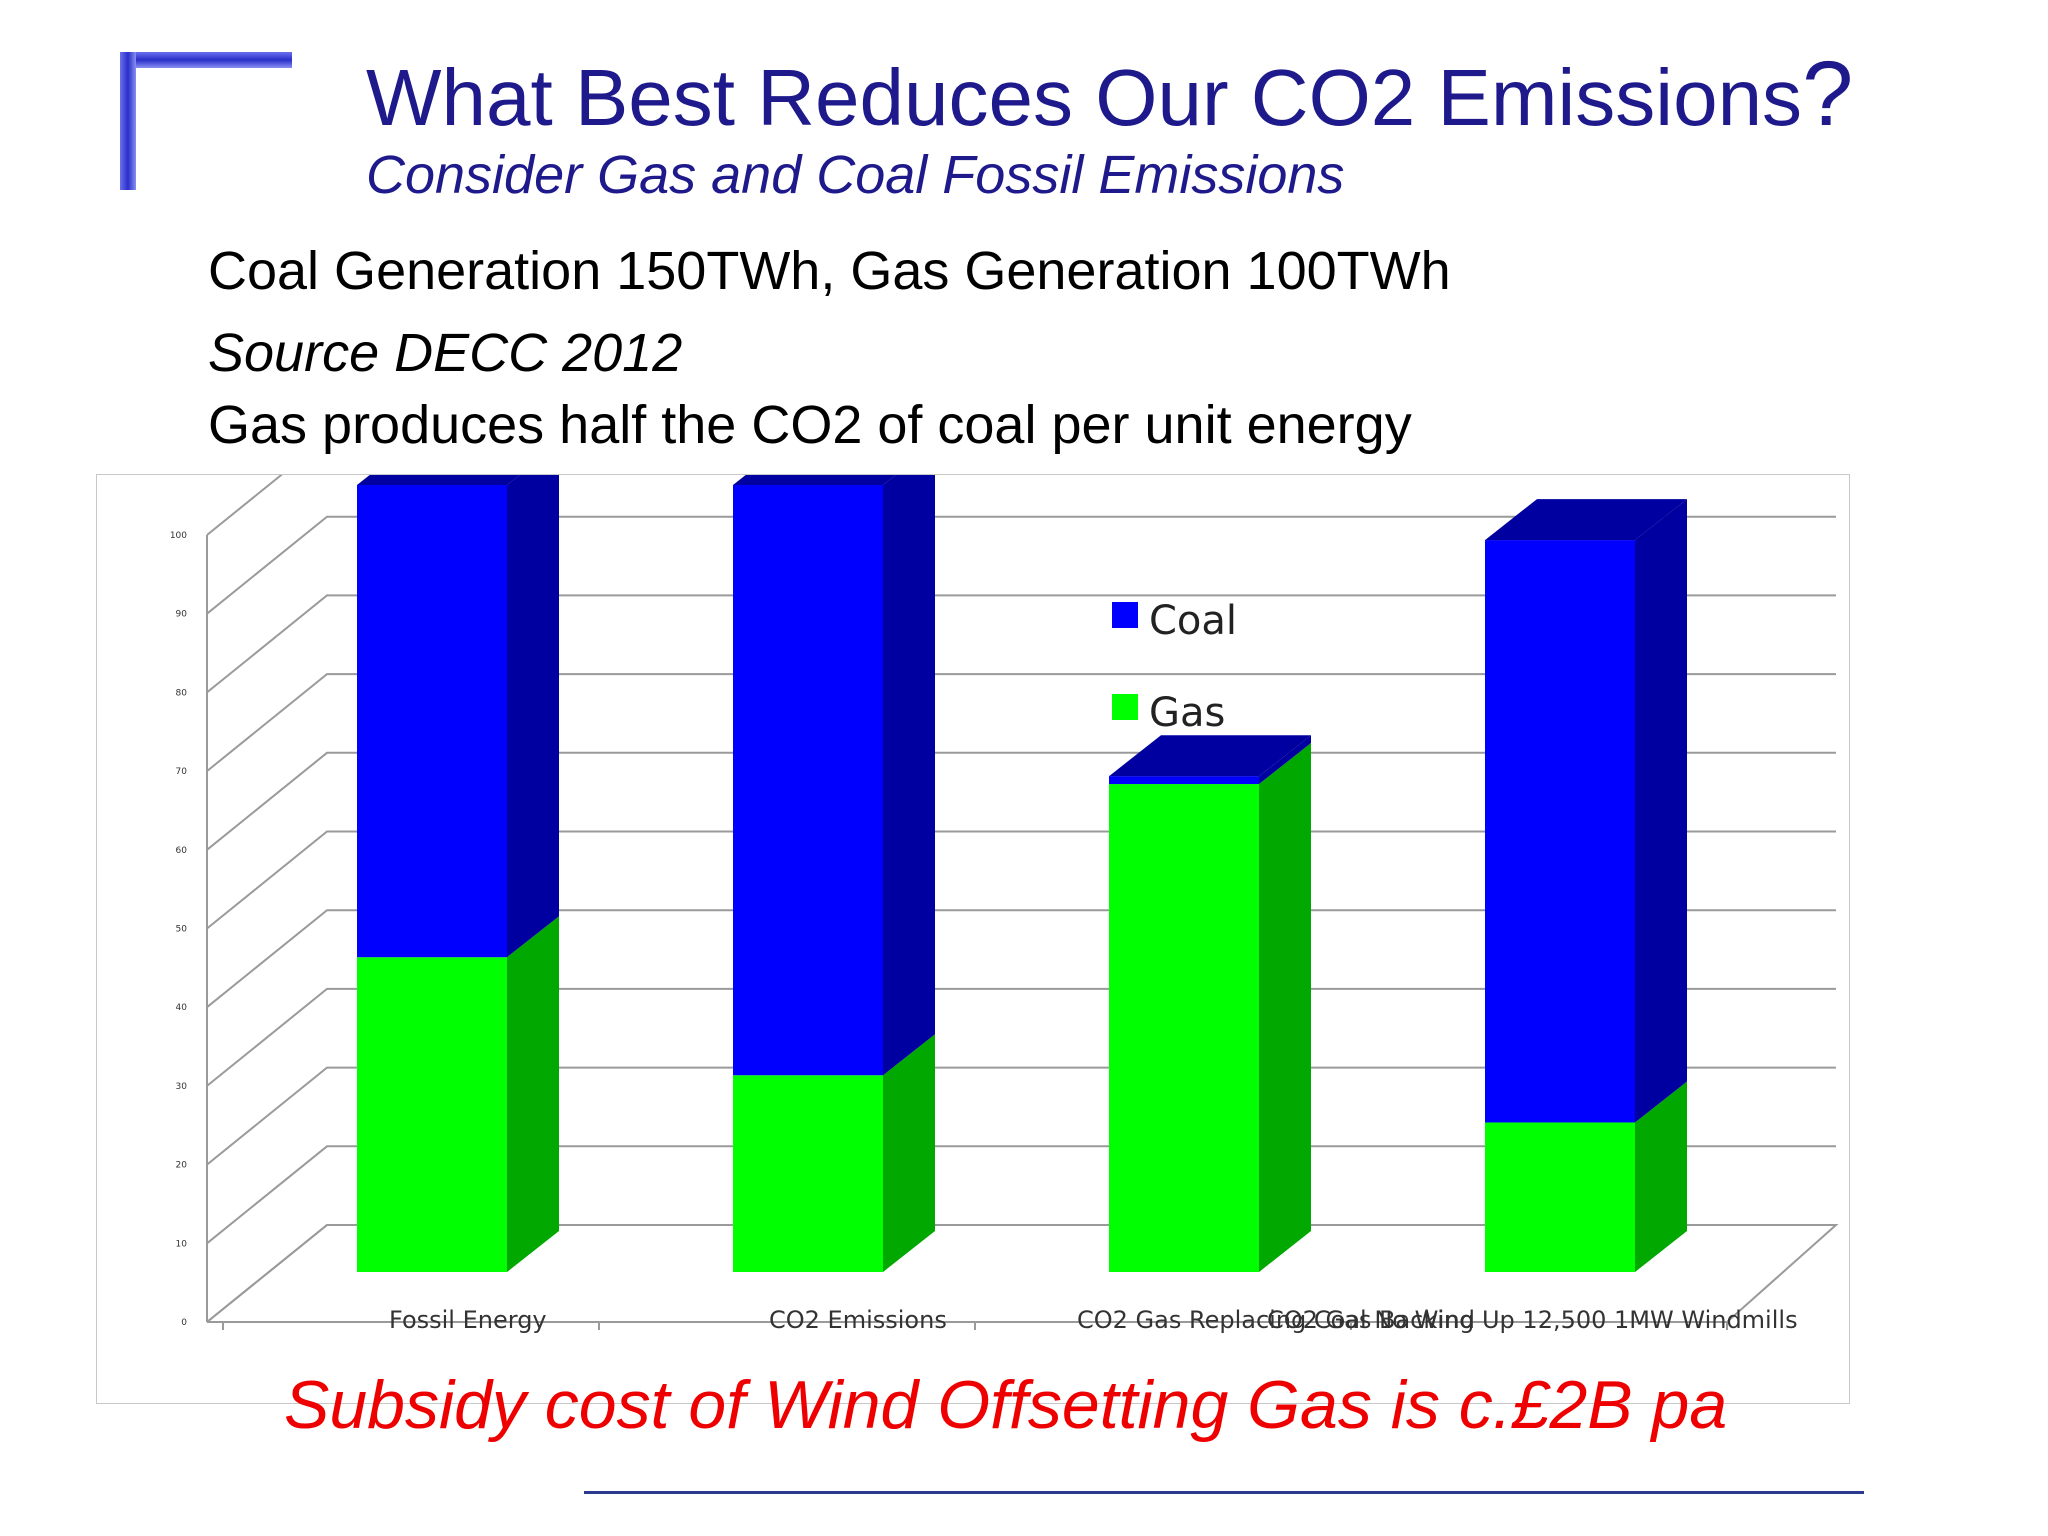 The width and height of the screenshot is (2048, 1536). I want to click on y-tick-label: 80, so click(182, 693).